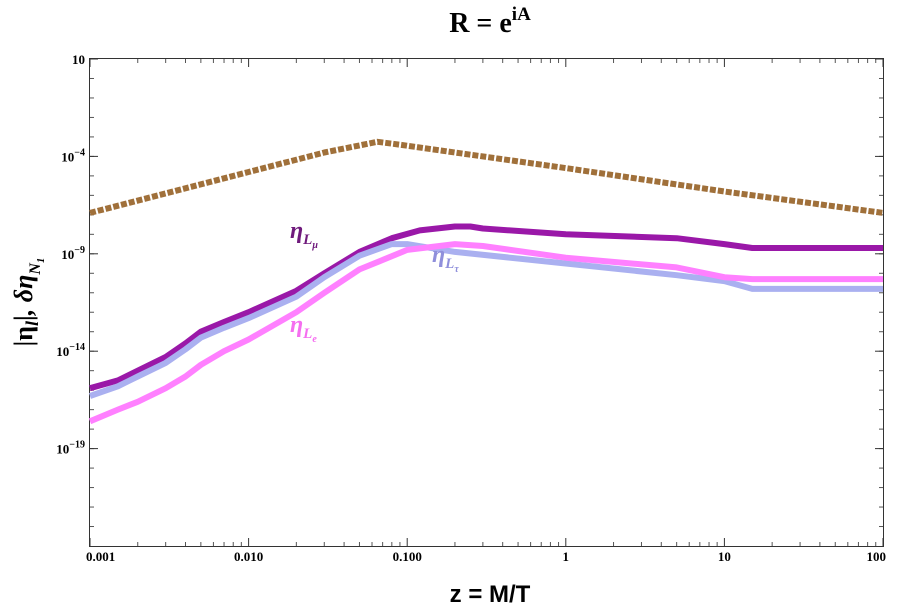  What do you see at coordinates (23, 298) in the screenshot?
I see `y-label-part-2: |, δη` at bounding box center [23, 298].